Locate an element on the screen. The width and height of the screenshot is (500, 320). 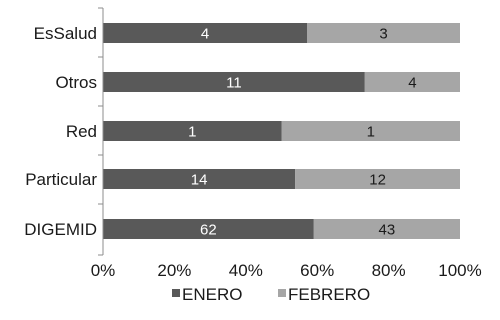
category-label-digemid: DIGEMID is located at coordinates (60, 229).